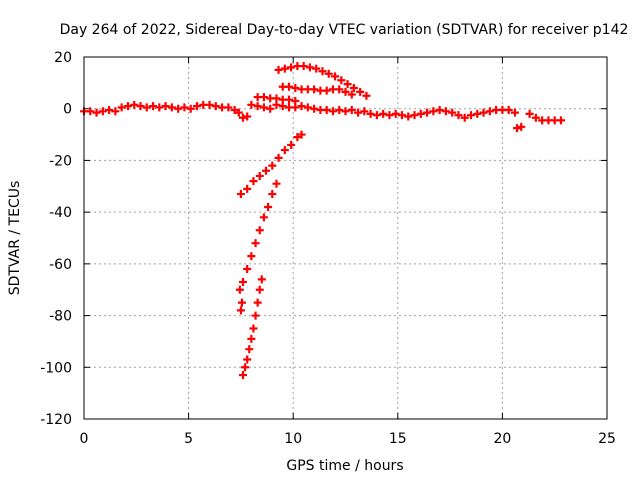 The height and width of the screenshot is (480, 640). I want to click on y-tick-label: -20, so click(60, 161).